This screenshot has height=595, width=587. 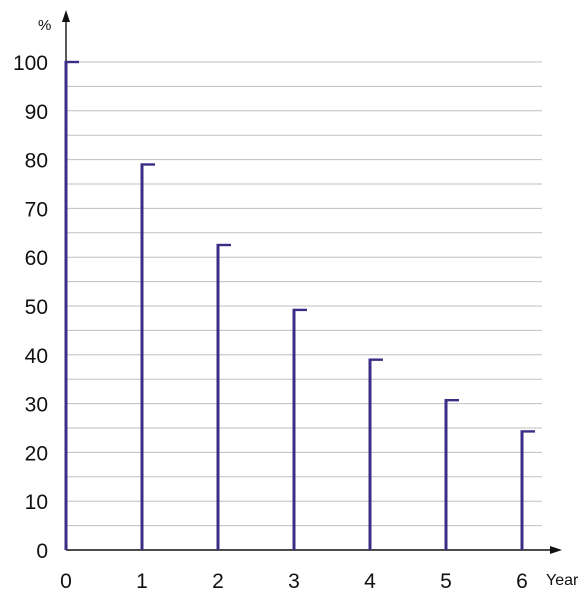 I want to click on x-tick-label: 1, so click(x=142, y=581).